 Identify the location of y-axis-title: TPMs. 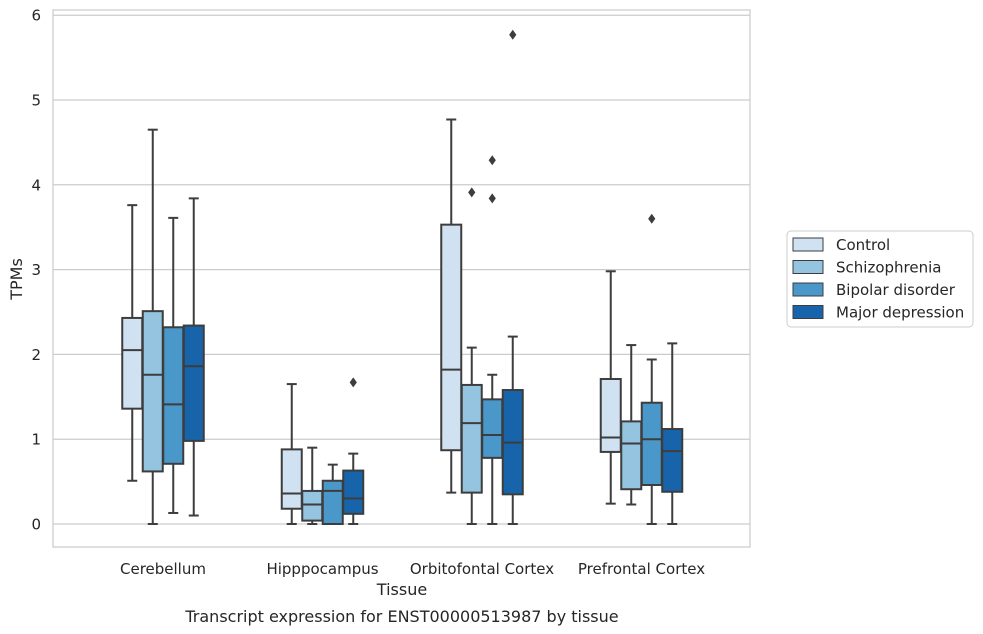
(16, 279).